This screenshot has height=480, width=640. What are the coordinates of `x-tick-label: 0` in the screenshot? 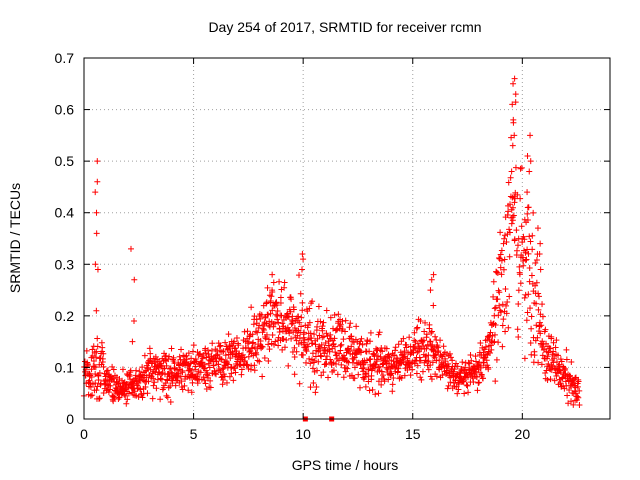 It's located at (84, 434).